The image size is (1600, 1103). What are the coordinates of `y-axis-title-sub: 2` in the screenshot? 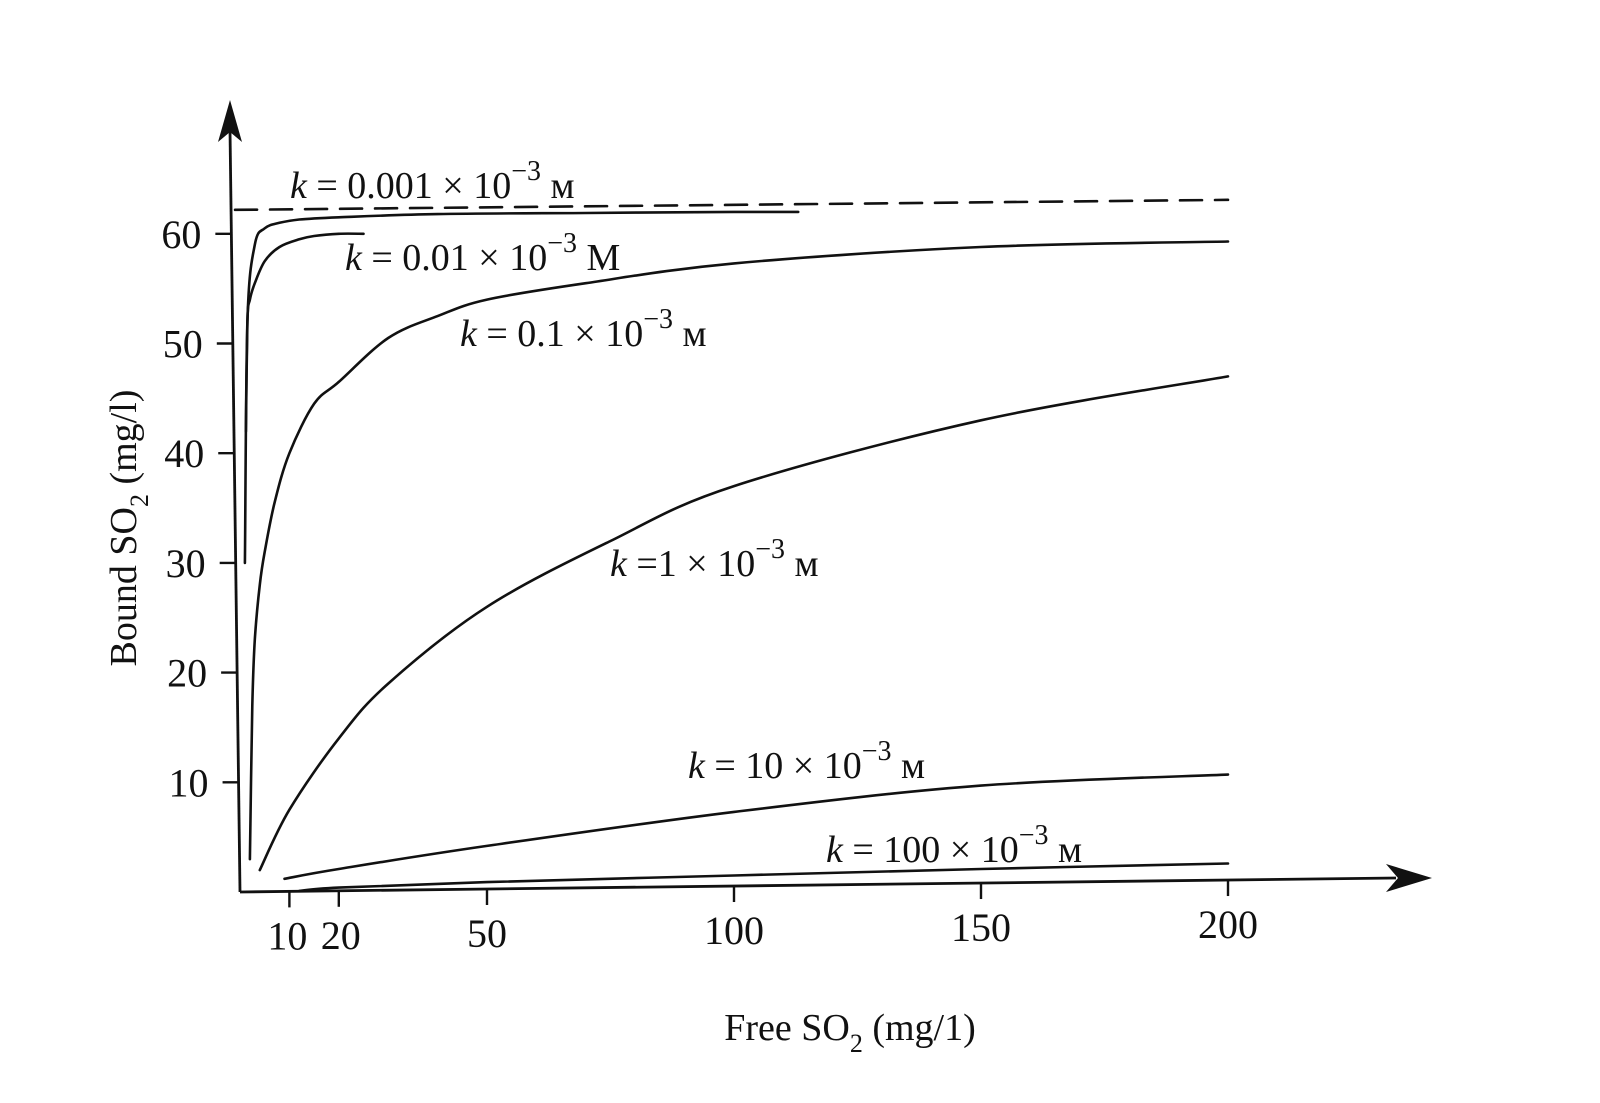 It's located at (139, 500).